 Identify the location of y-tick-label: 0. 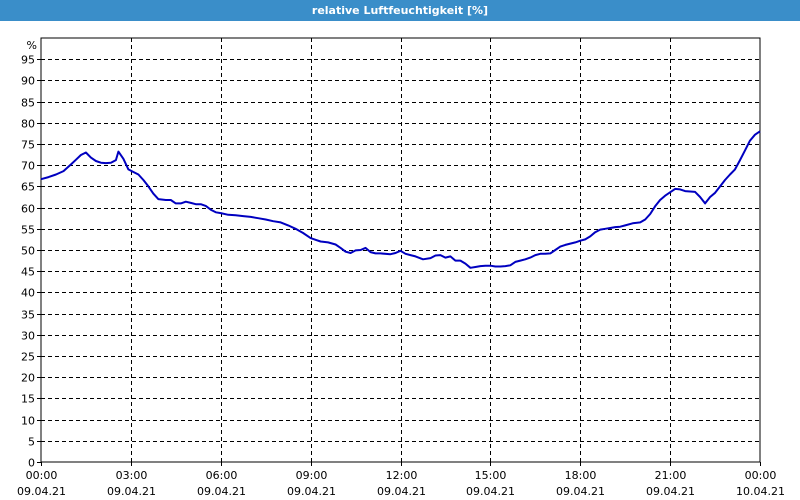
(31, 463).